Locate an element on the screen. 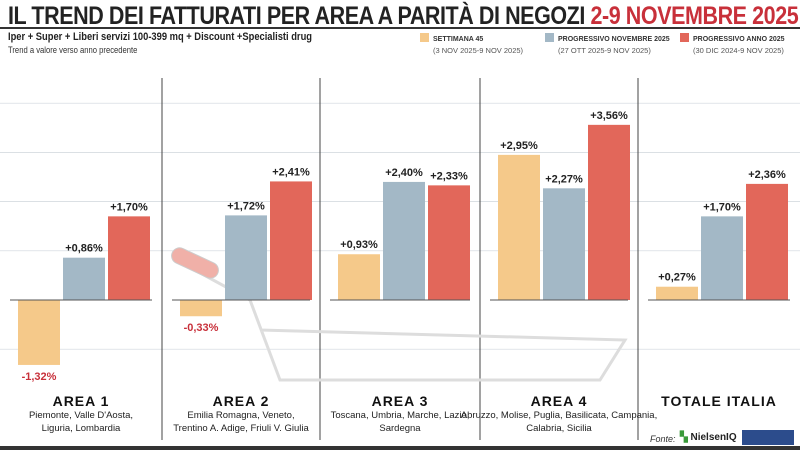 The width and height of the screenshot is (800, 450). legend-item-settimana: SETTIMANA 45 (3 NOV 2025-9 NOV 2025) is located at coordinates (471, 44).